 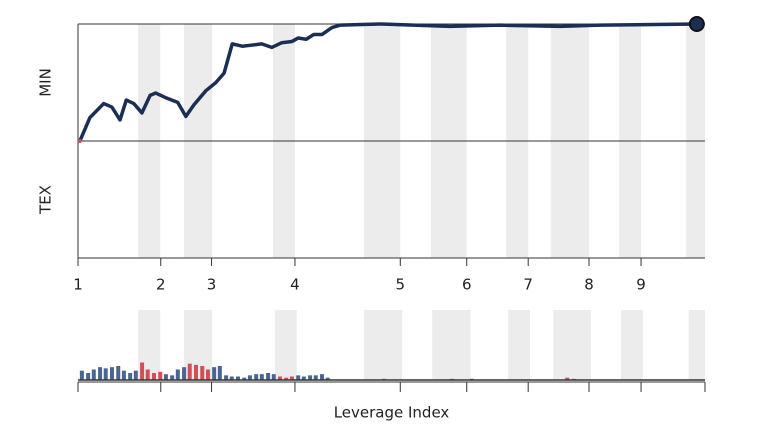 I want to click on x-tick-label: 9, so click(x=641, y=285).